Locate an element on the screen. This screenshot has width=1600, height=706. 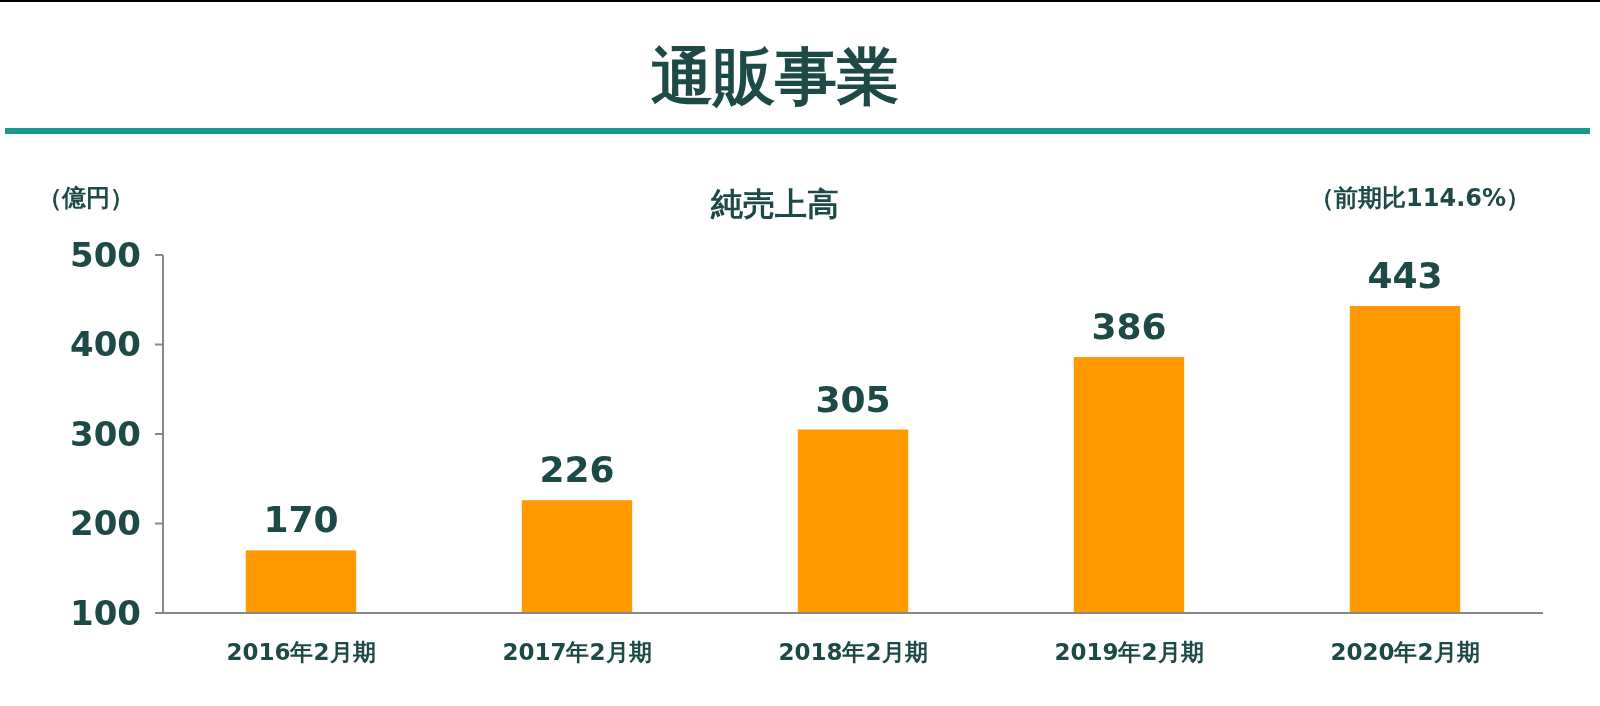
data-label: 170 is located at coordinates (301, 520).